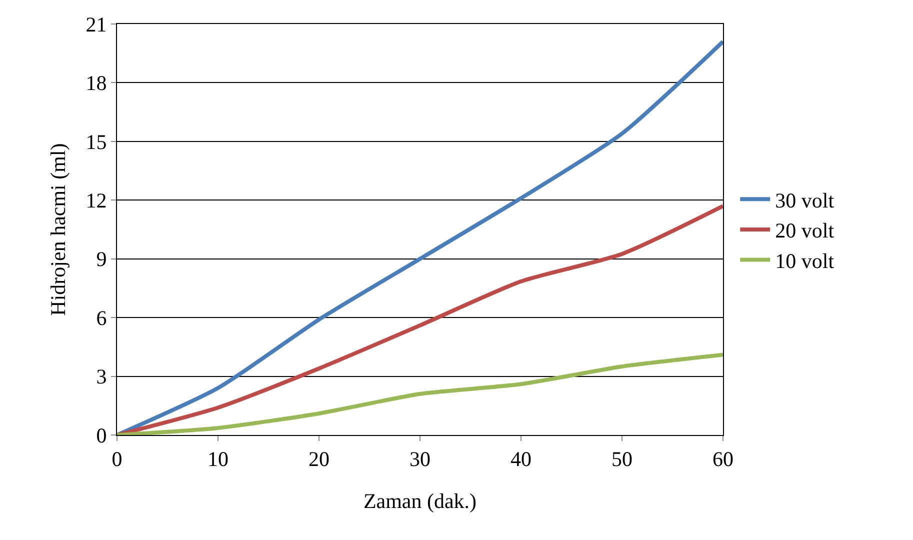  What do you see at coordinates (58, 229) in the screenshot?
I see `y-axis-title: Hidrojen hacmi (ml)` at bounding box center [58, 229].